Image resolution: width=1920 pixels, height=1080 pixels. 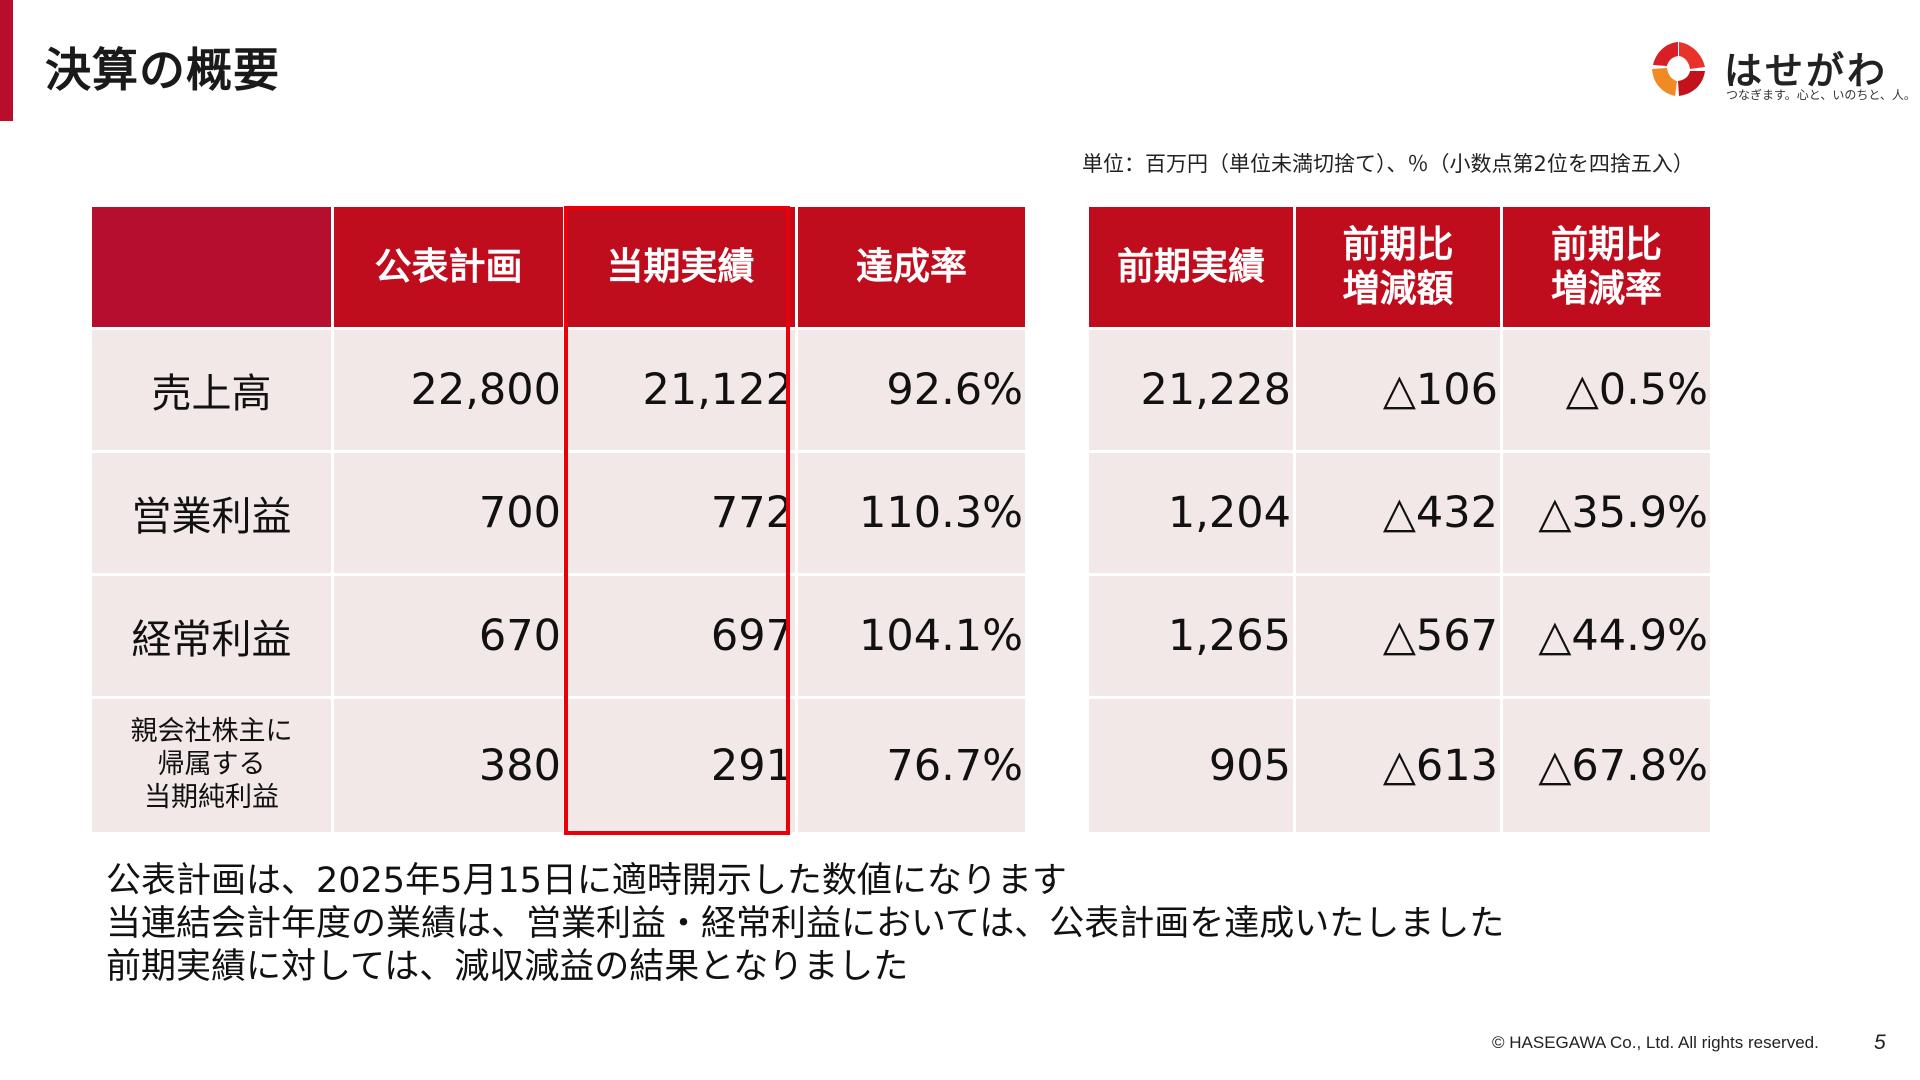 What do you see at coordinates (450, 637) in the screenshot?
I see `plan-value: 670` at bounding box center [450, 637].